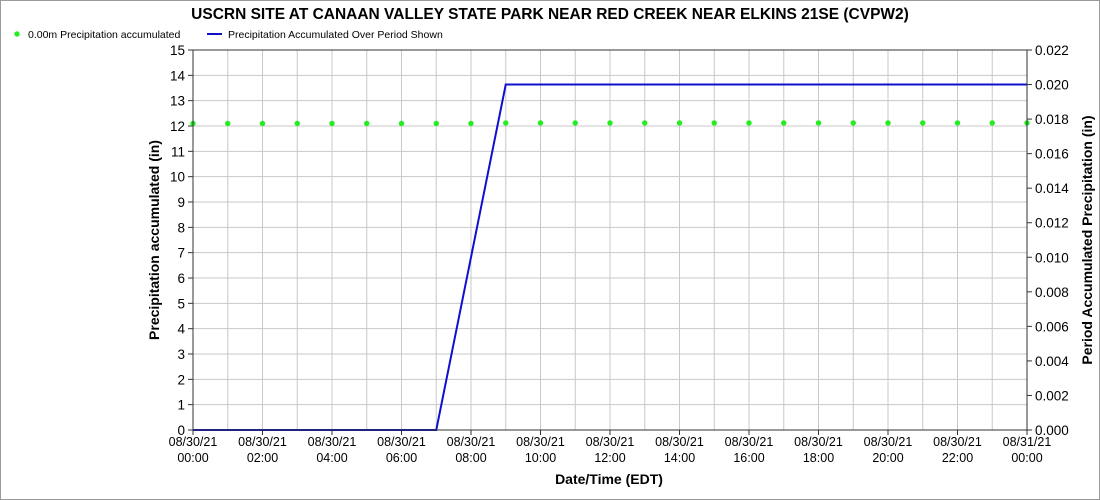  Describe the element at coordinates (1052, 50) in the screenshot. I see `right-tick-label: 0.022` at that location.